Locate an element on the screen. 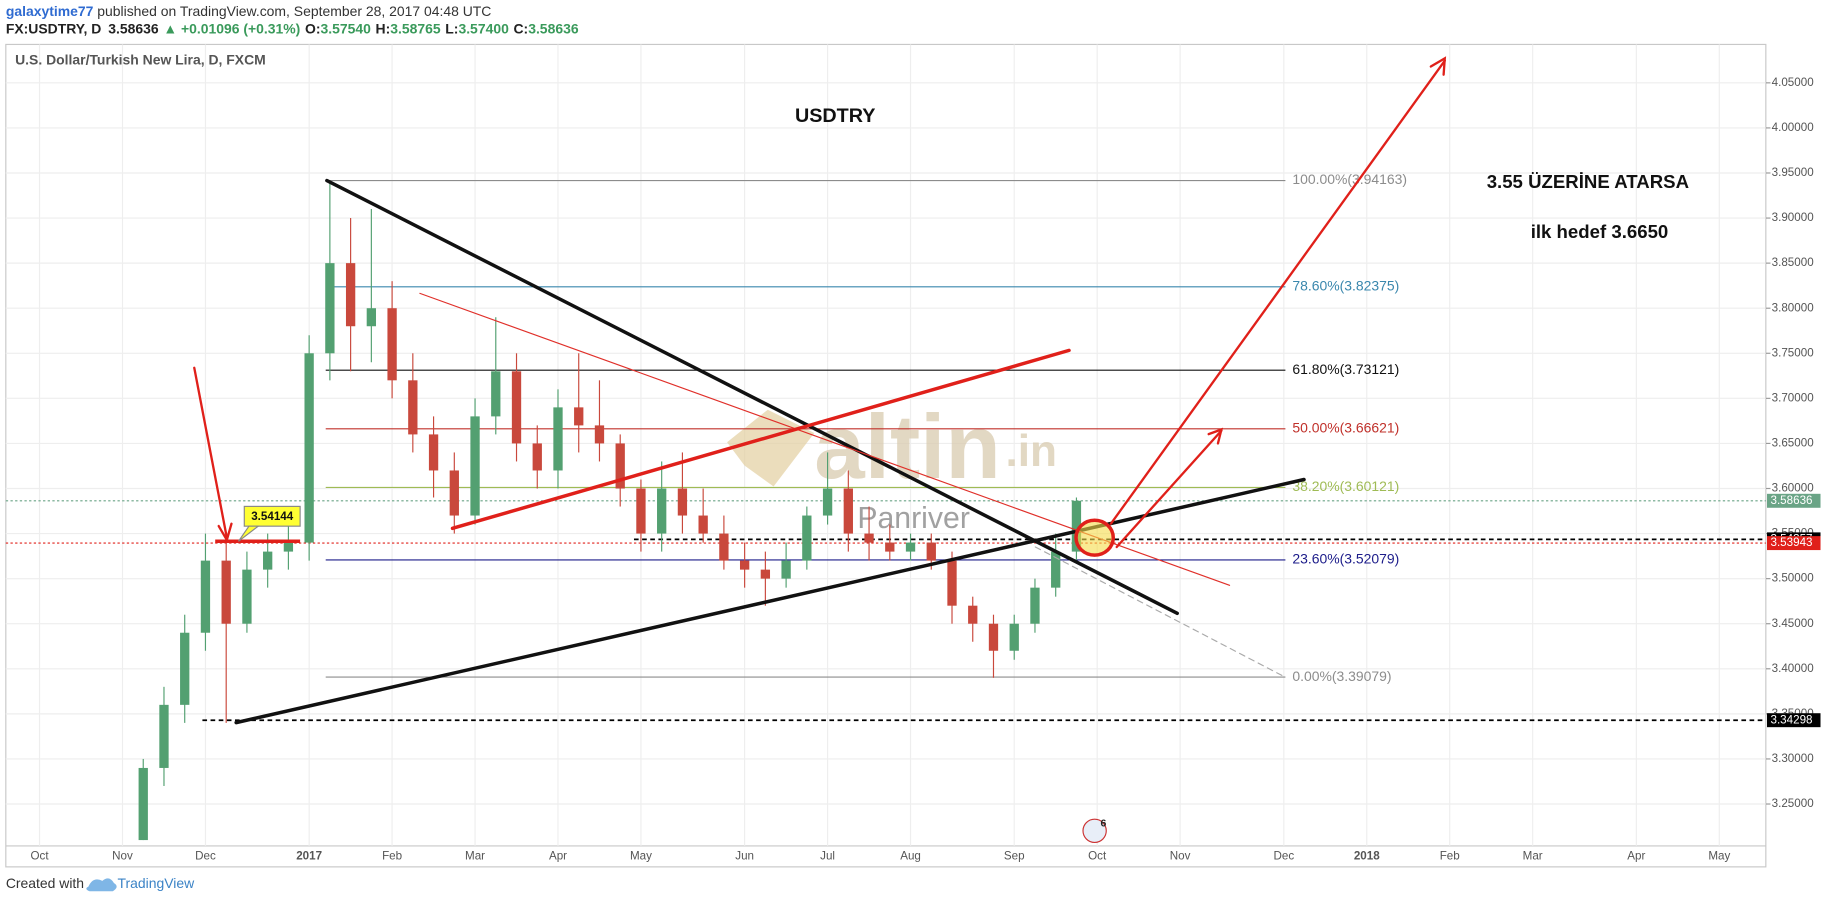 The width and height of the screenshot is (1824, 902). x-tick-label: Apr is located at coordinates (558, 855).